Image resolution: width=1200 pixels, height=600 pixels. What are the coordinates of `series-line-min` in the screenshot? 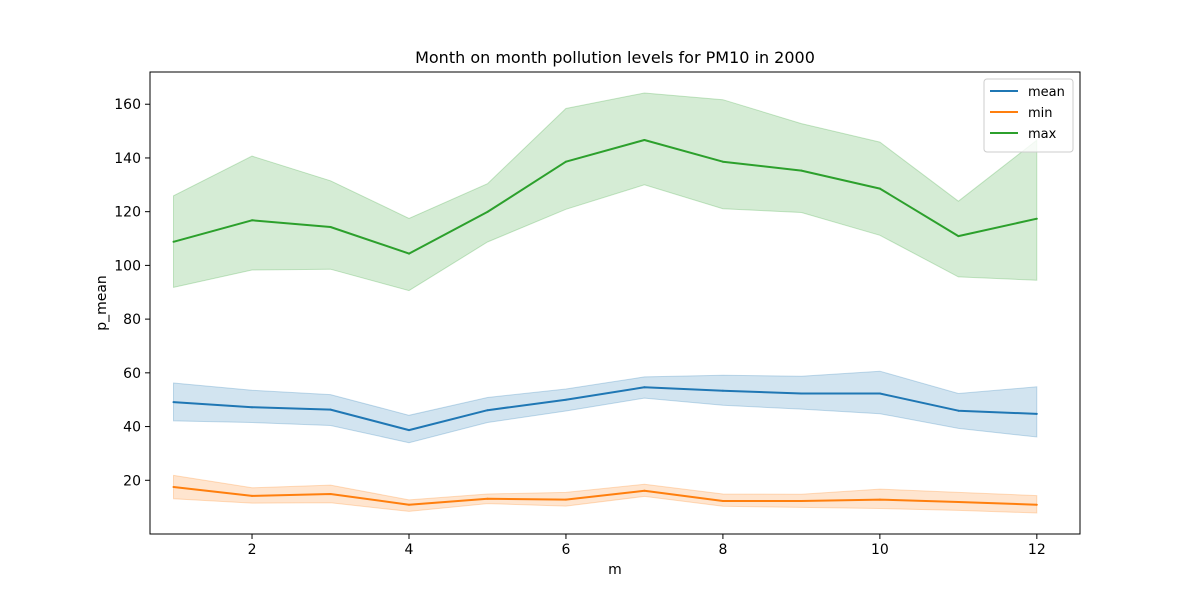 It's located at (605, 496).